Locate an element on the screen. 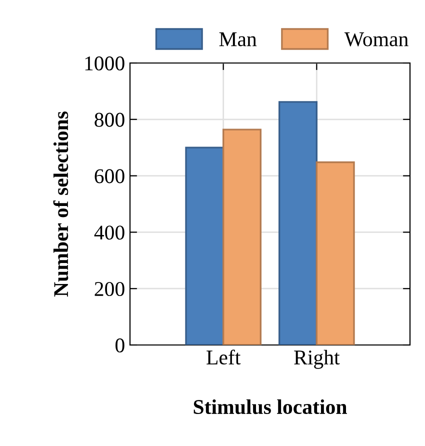  y-tick-label: 800 is located at coordinates (109, 119).